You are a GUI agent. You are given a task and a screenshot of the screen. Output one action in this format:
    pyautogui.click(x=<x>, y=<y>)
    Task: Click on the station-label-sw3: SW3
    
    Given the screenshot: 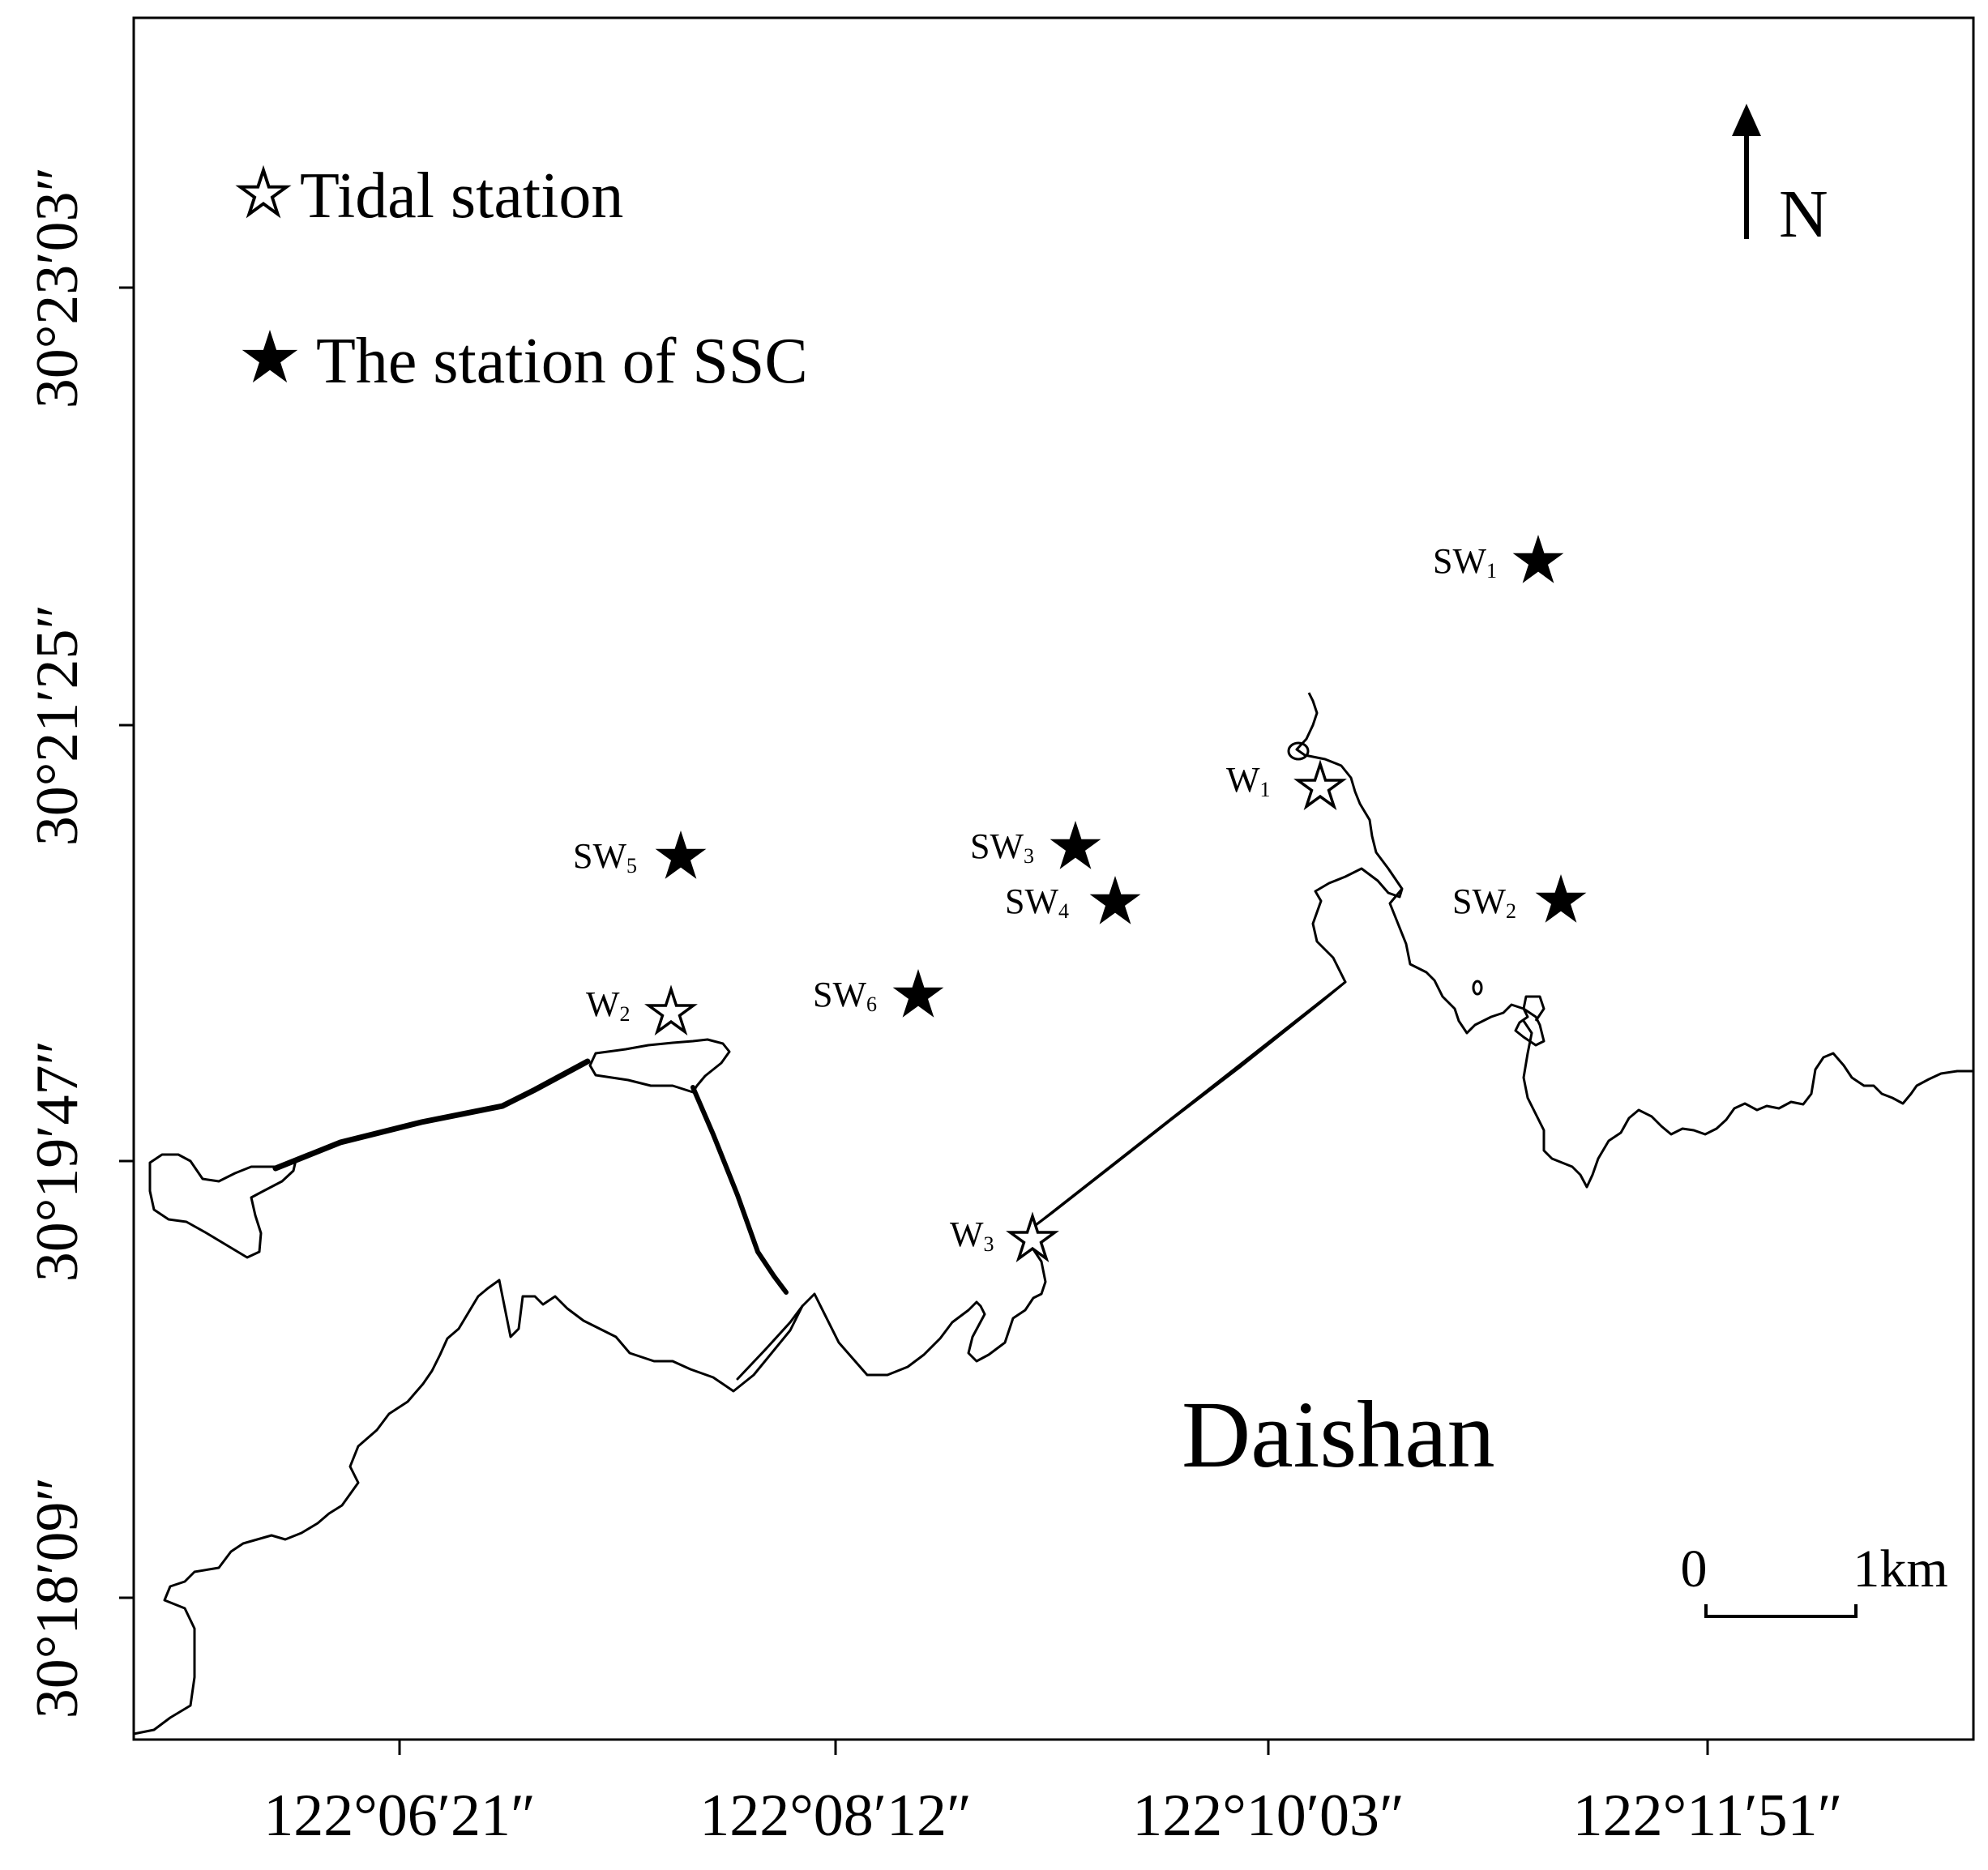 What is the action you would take?
    pyautogui.click(x=1002, y=847)
    